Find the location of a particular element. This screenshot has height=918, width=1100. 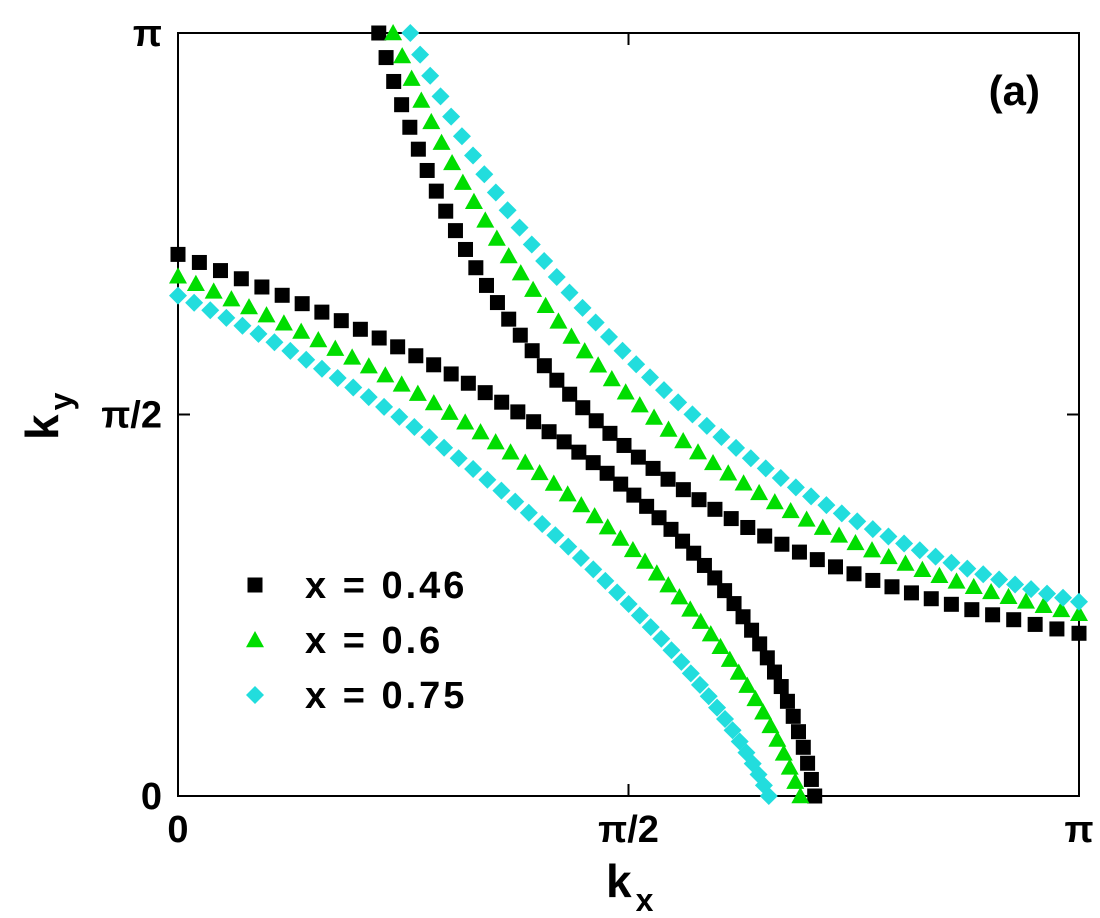

x-axis-label-main: k is located at coordinates (619, 881).